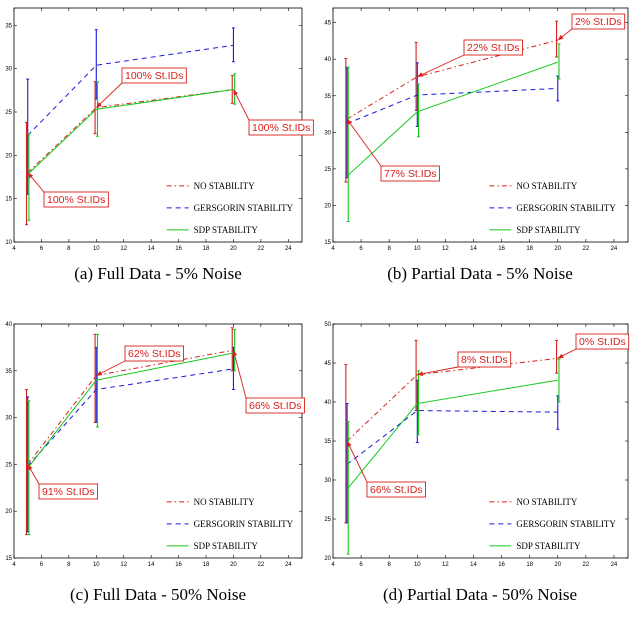  What do you see at coordinates (586, 565) in the screenshot?
I see `x-tick-label: 22` at bounding box center [586, 565].